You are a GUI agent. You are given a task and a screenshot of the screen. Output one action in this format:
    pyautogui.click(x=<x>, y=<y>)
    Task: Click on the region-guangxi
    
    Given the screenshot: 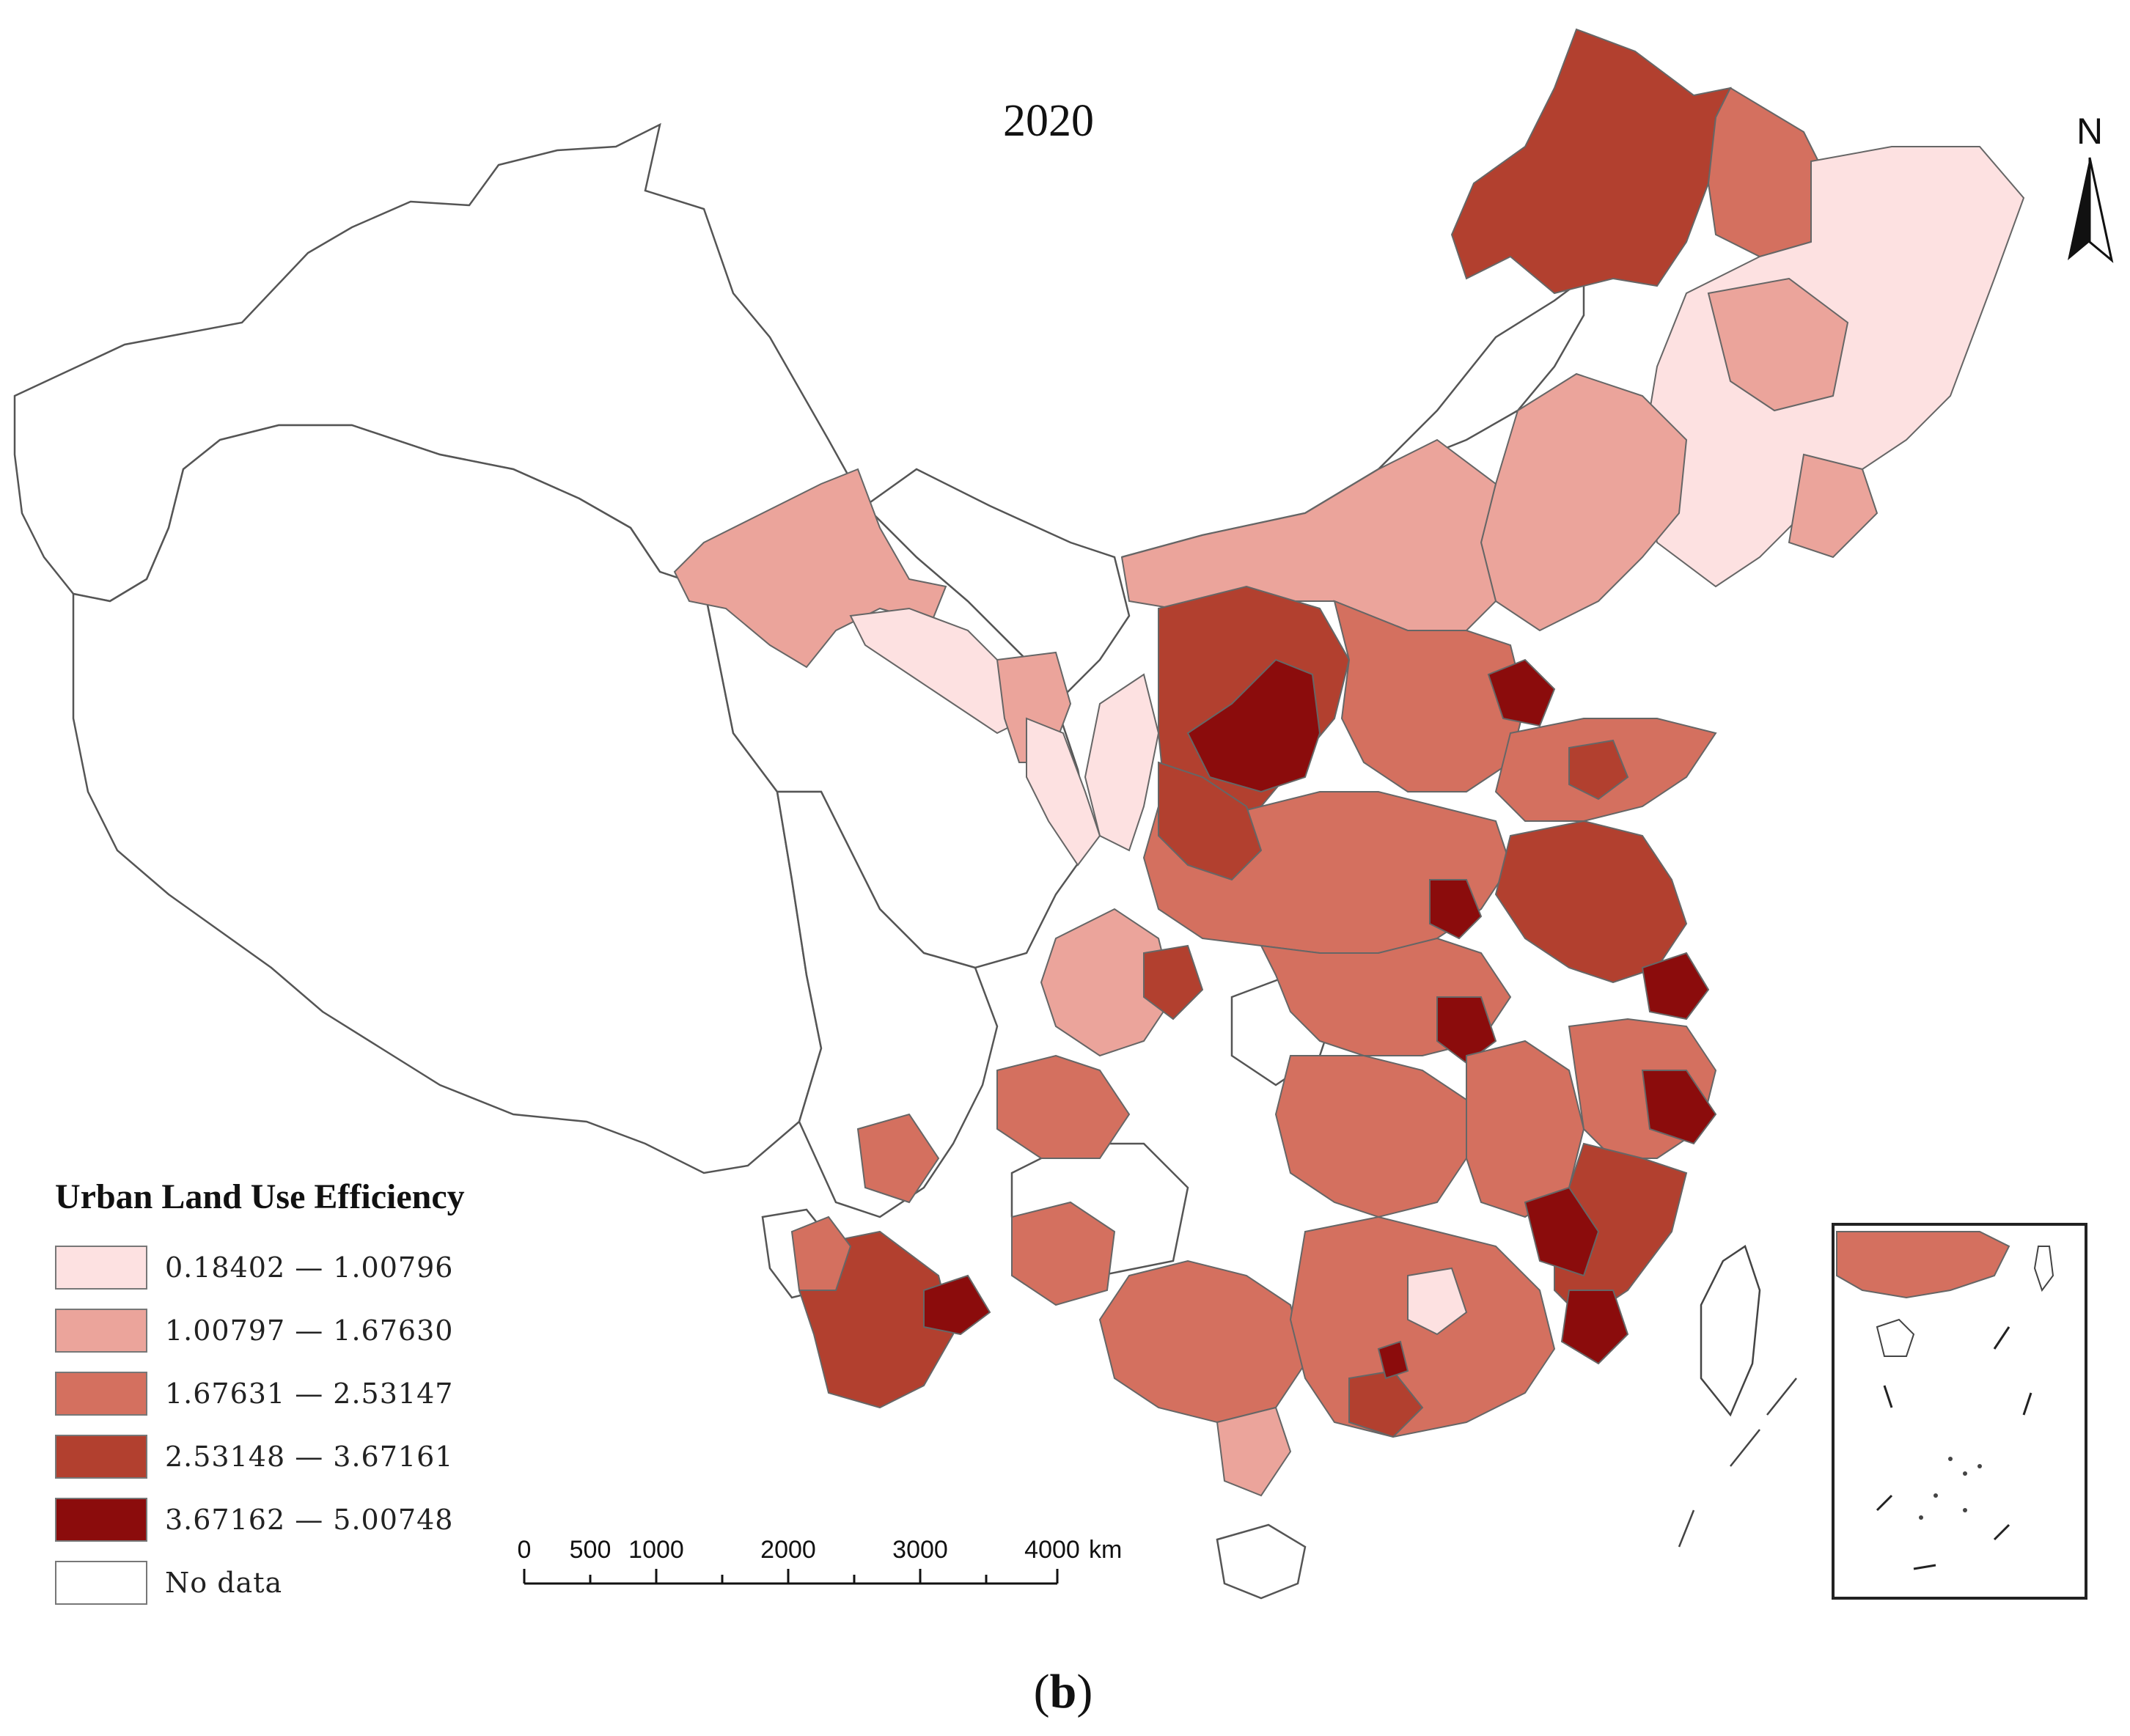 What is the action you would take?
    pyautogui.click(x=1202, y=1342)
    